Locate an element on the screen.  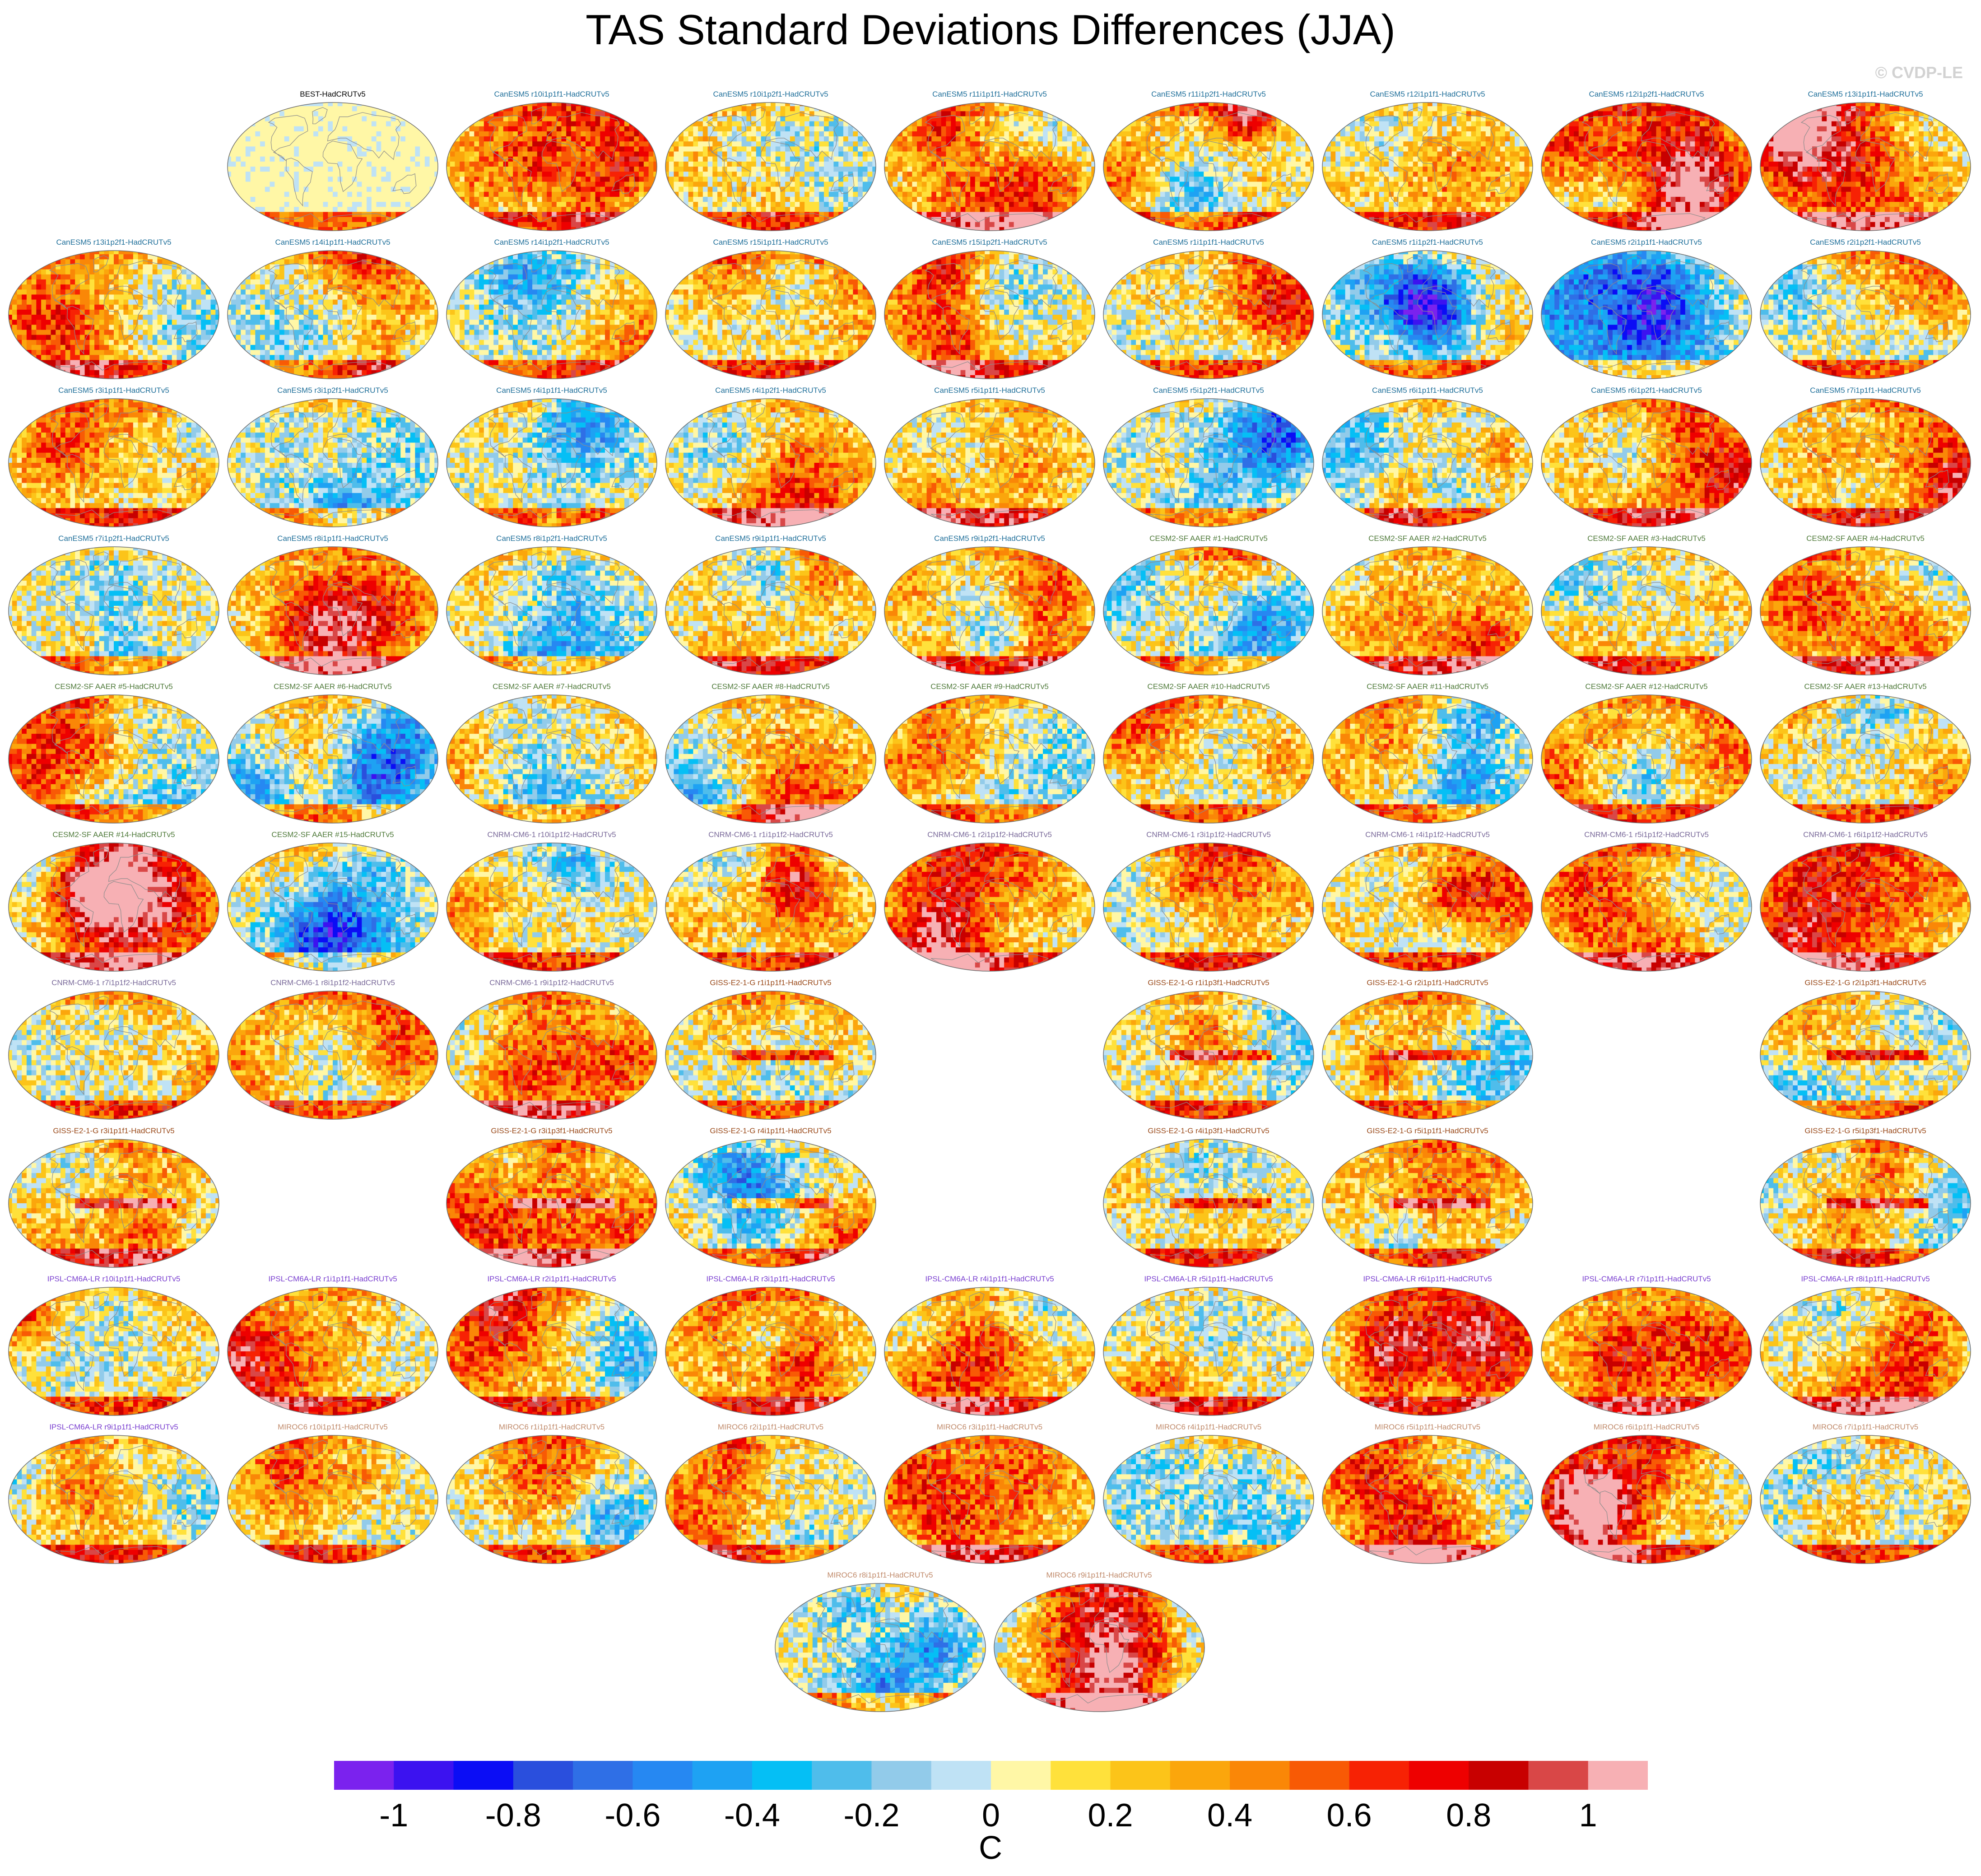
colorbar-tick-label: -0.4 is located at coordinates (752, 1815).